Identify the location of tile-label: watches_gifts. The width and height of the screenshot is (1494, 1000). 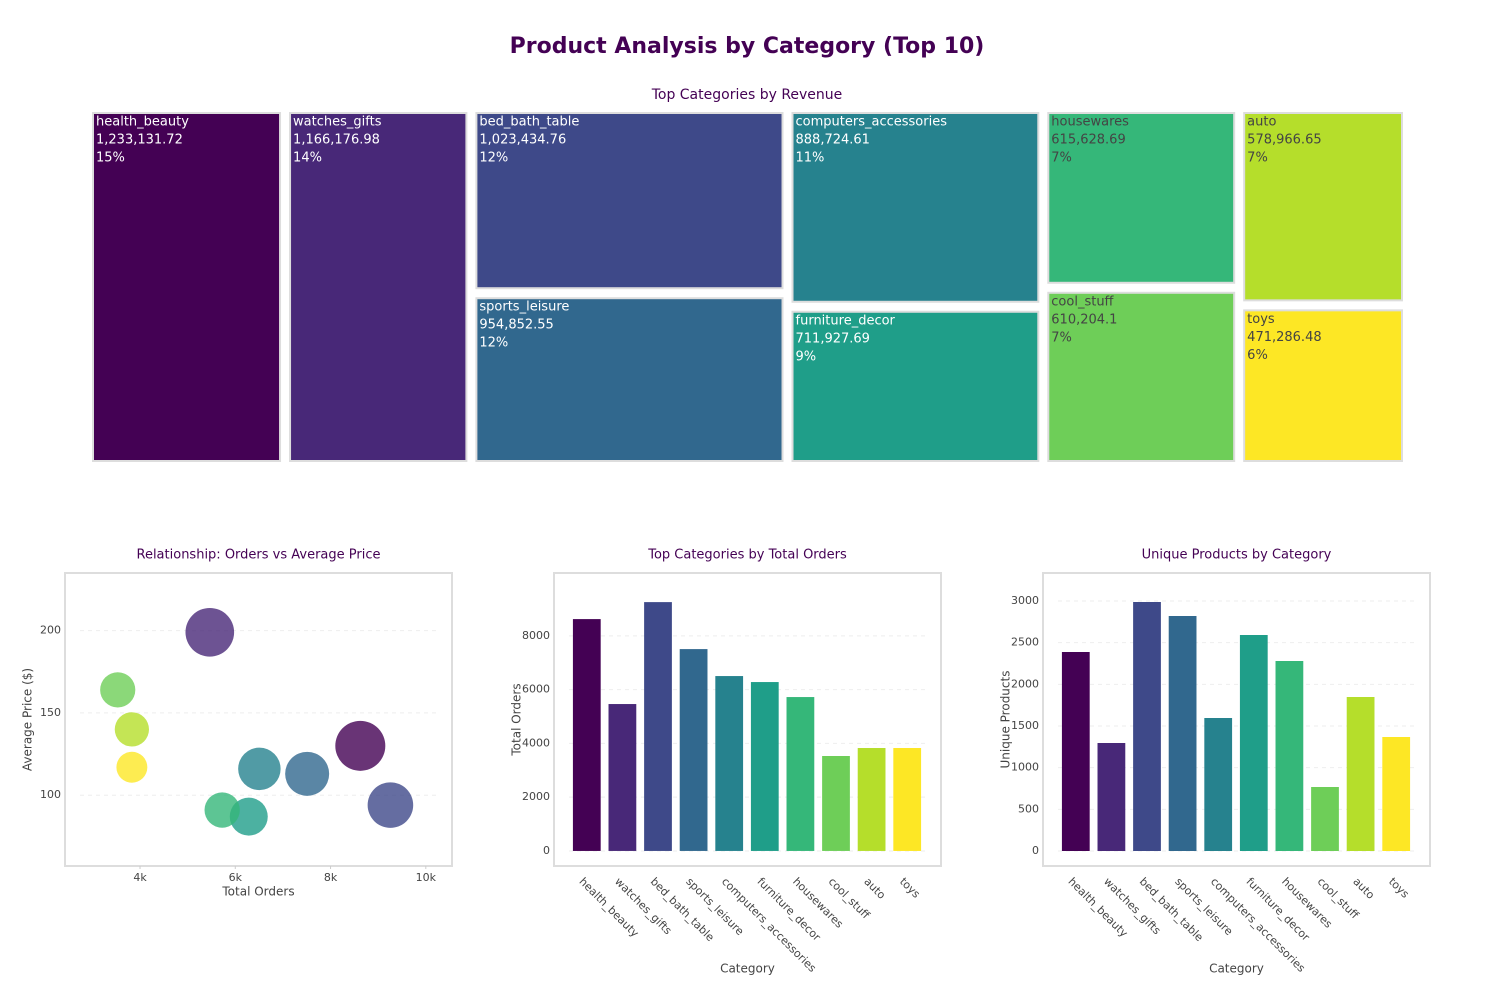
(337, 122).